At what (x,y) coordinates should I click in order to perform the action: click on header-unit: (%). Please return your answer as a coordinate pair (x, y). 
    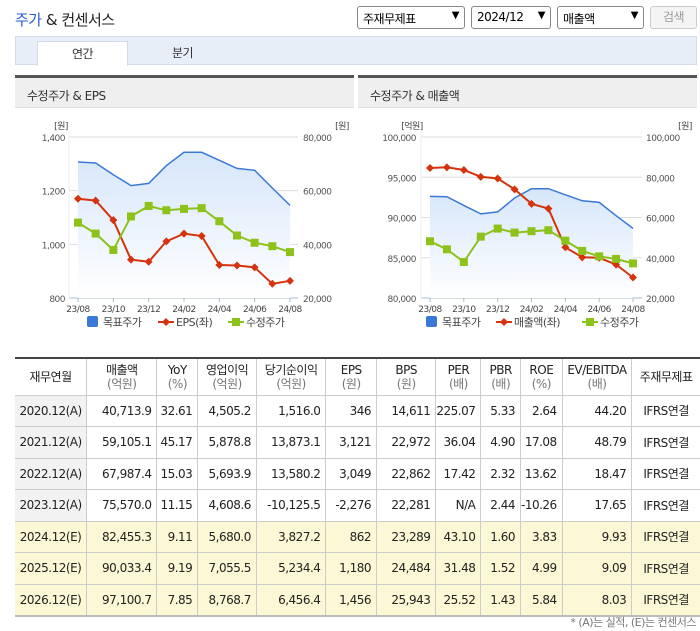
    Looking at the image, I should click on (177, 383).